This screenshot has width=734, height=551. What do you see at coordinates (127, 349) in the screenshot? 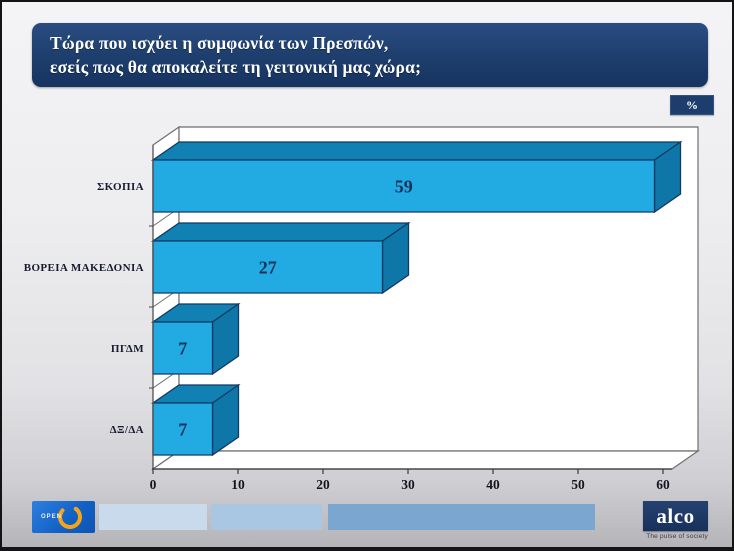
I see `category-label: ΠΓΔΜ` at bounding box center [127, 349].